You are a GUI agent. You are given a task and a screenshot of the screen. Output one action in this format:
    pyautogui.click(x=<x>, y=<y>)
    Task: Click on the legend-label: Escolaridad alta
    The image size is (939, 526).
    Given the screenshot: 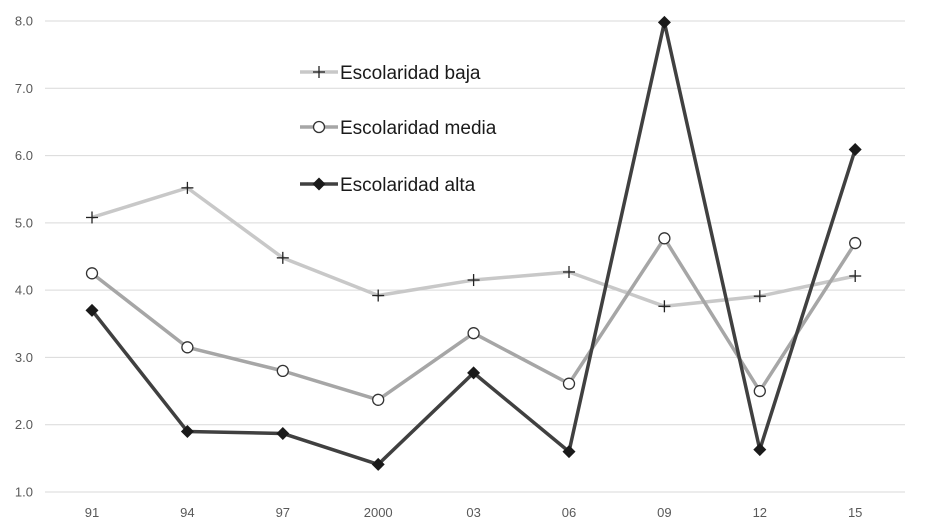 What is the action you would take?
    pyautogui.click(x=408, y=185)
    